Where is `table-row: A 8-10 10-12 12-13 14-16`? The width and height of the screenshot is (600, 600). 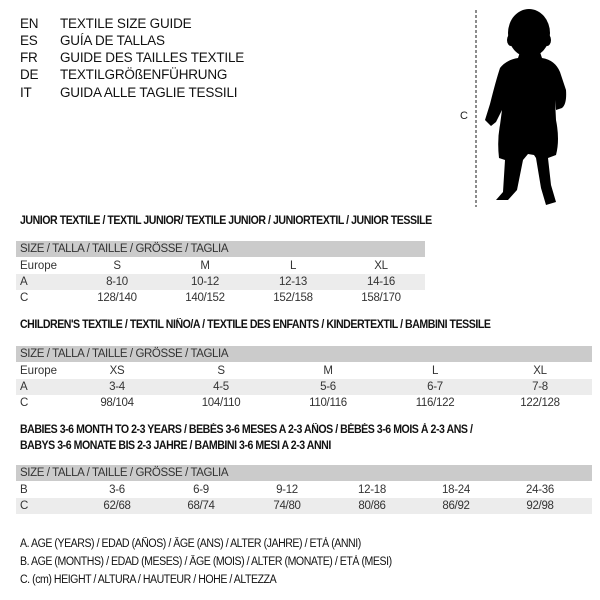 table-row: A 8-10 10-12 12-13 14-16 is located at coordinates (220, 282).